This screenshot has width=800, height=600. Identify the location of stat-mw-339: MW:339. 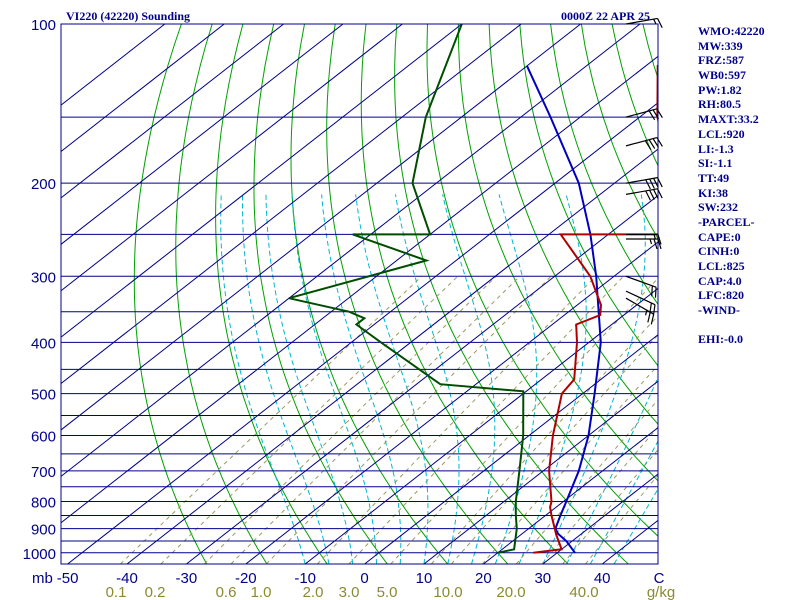
(720, 45).